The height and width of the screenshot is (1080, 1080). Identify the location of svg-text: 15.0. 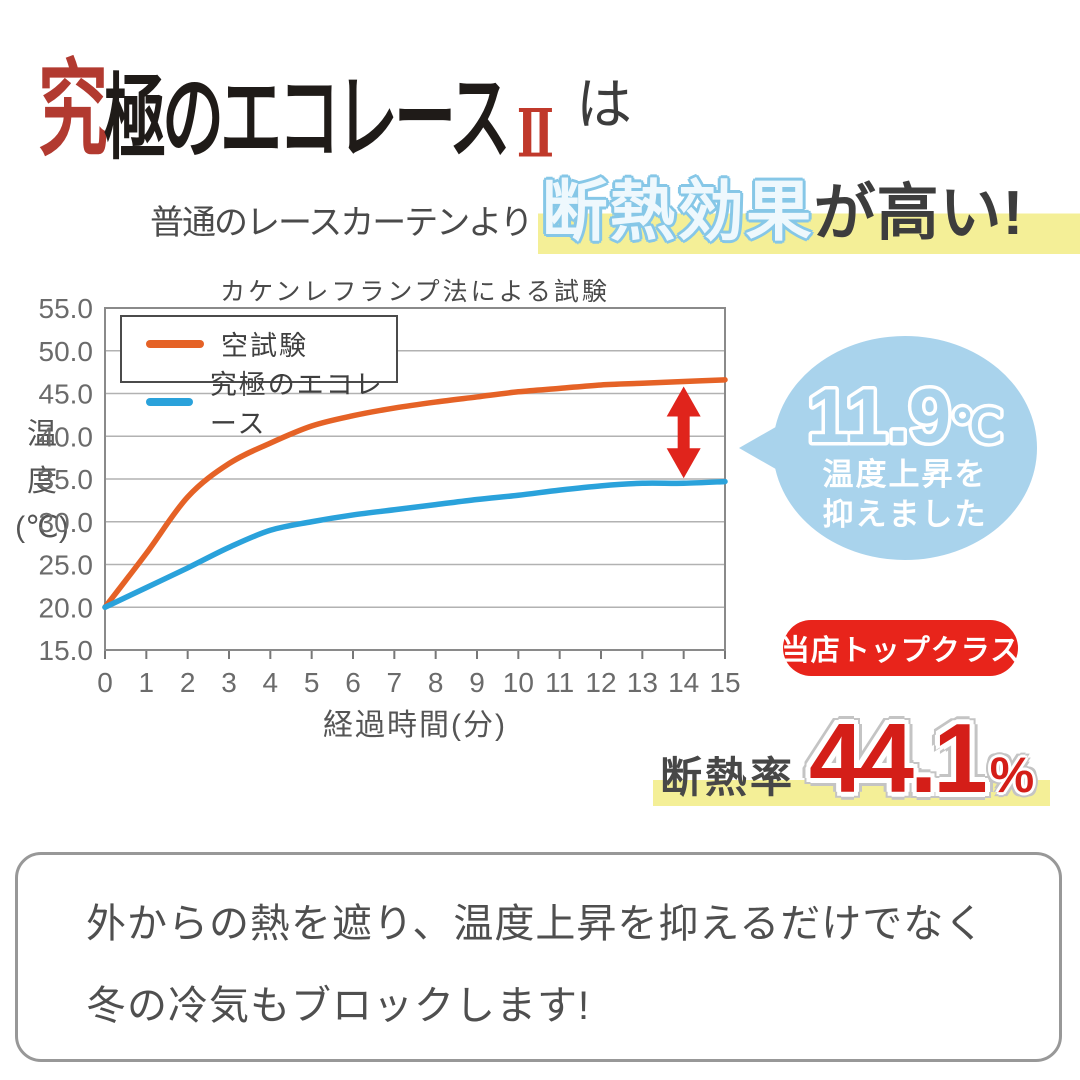
(66, 650).